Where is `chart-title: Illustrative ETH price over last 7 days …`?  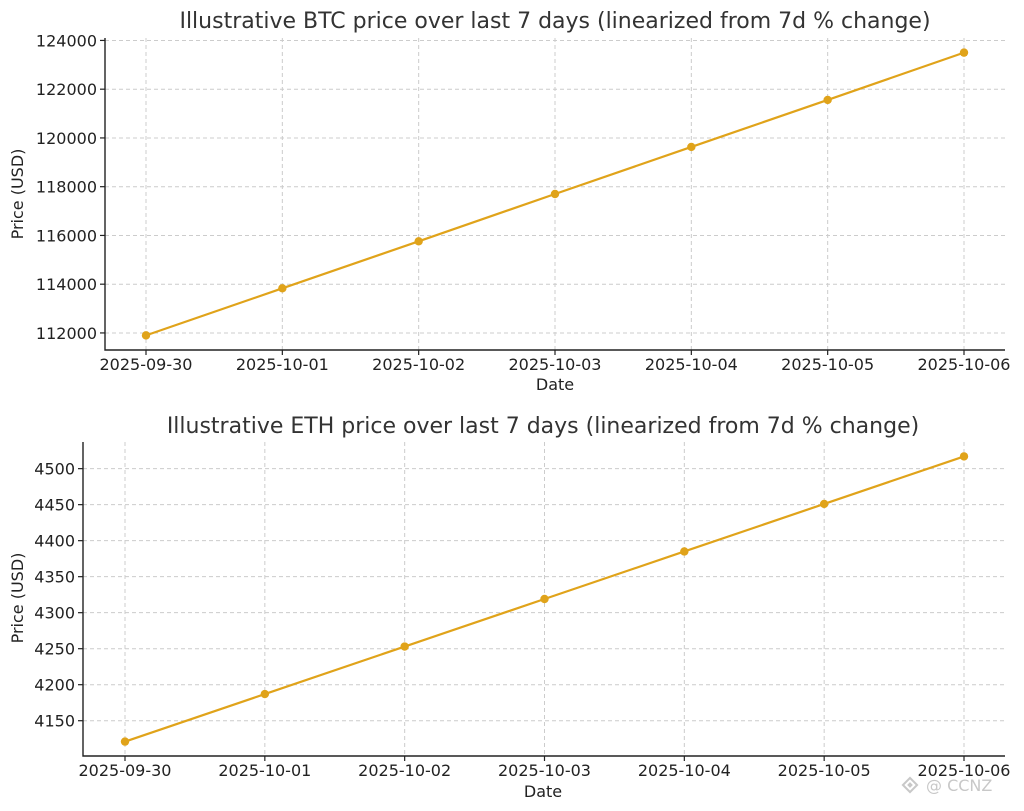 chart-title: Illustrative ETH price over last 7 days … is located at coordinates (543, 426).